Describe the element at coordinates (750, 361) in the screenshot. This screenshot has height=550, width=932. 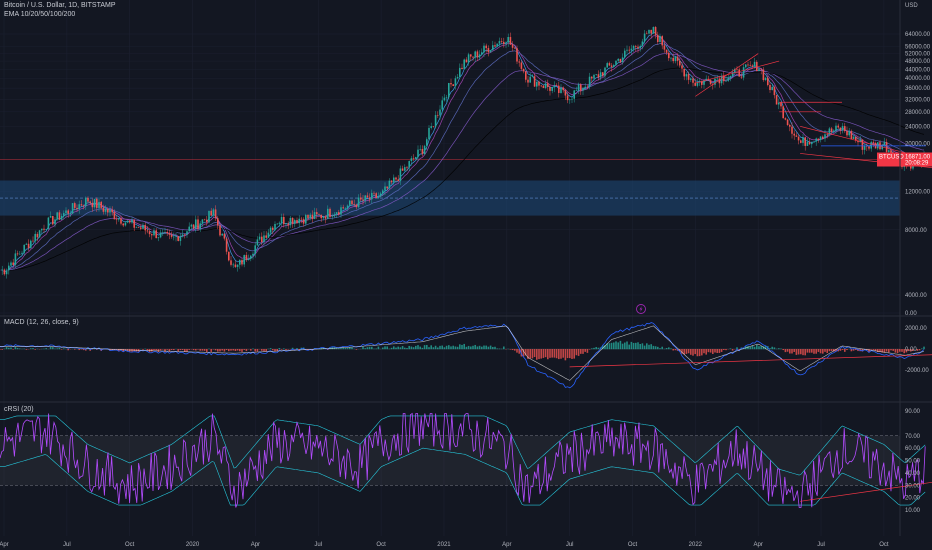
I see `macd-trendline` at that location.